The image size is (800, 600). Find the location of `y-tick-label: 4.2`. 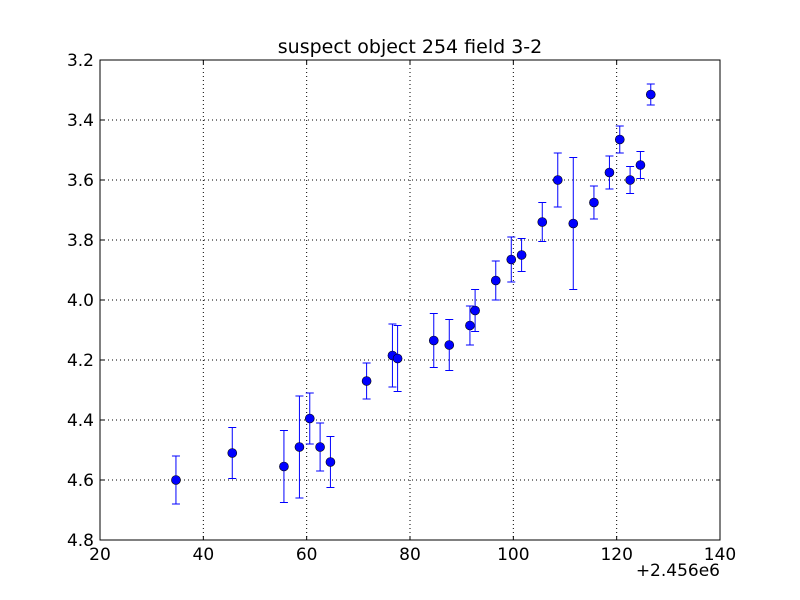

y-tick-label: 4.2 is located at coordinates (80, 361).